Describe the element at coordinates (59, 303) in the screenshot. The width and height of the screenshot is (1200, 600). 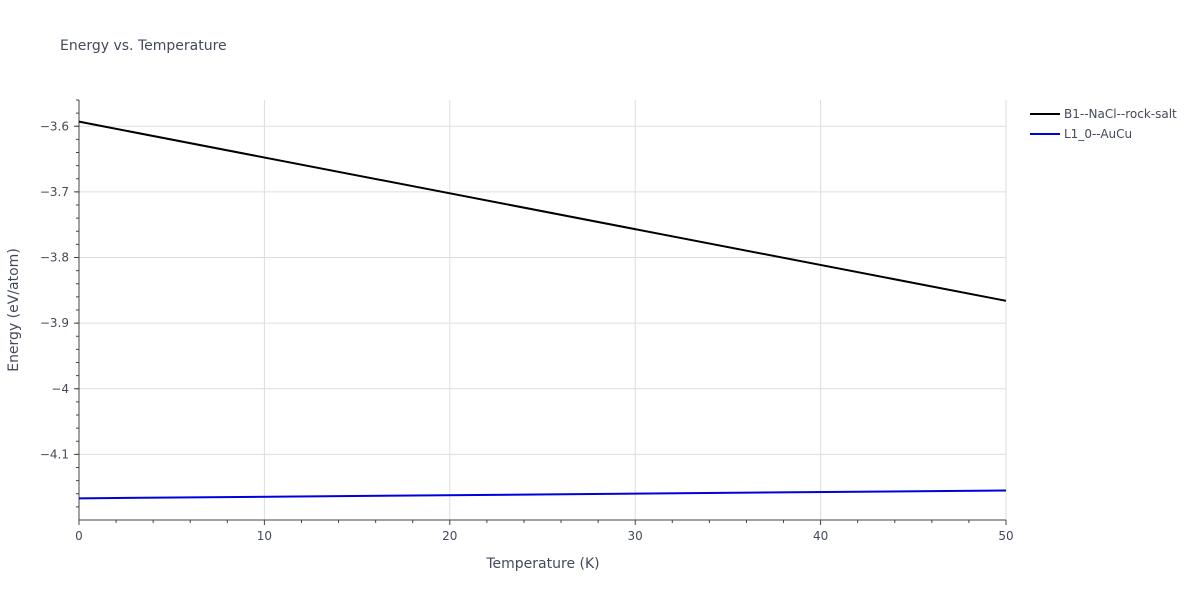
I see `y-axis-ticks: −3.6 −3.7 −3.8 −3.9 −4 −4.1` at that location.